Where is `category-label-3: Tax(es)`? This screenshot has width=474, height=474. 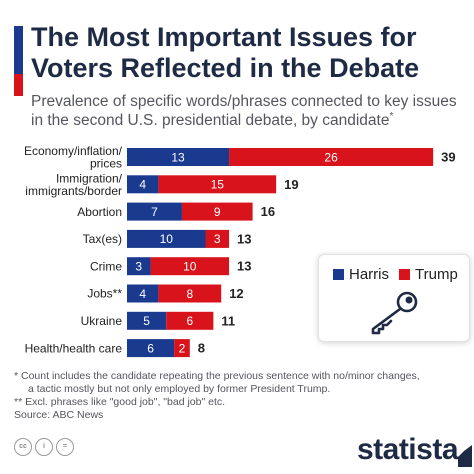 category-label-3: Tax(es) is located at coordinates (102, 239).